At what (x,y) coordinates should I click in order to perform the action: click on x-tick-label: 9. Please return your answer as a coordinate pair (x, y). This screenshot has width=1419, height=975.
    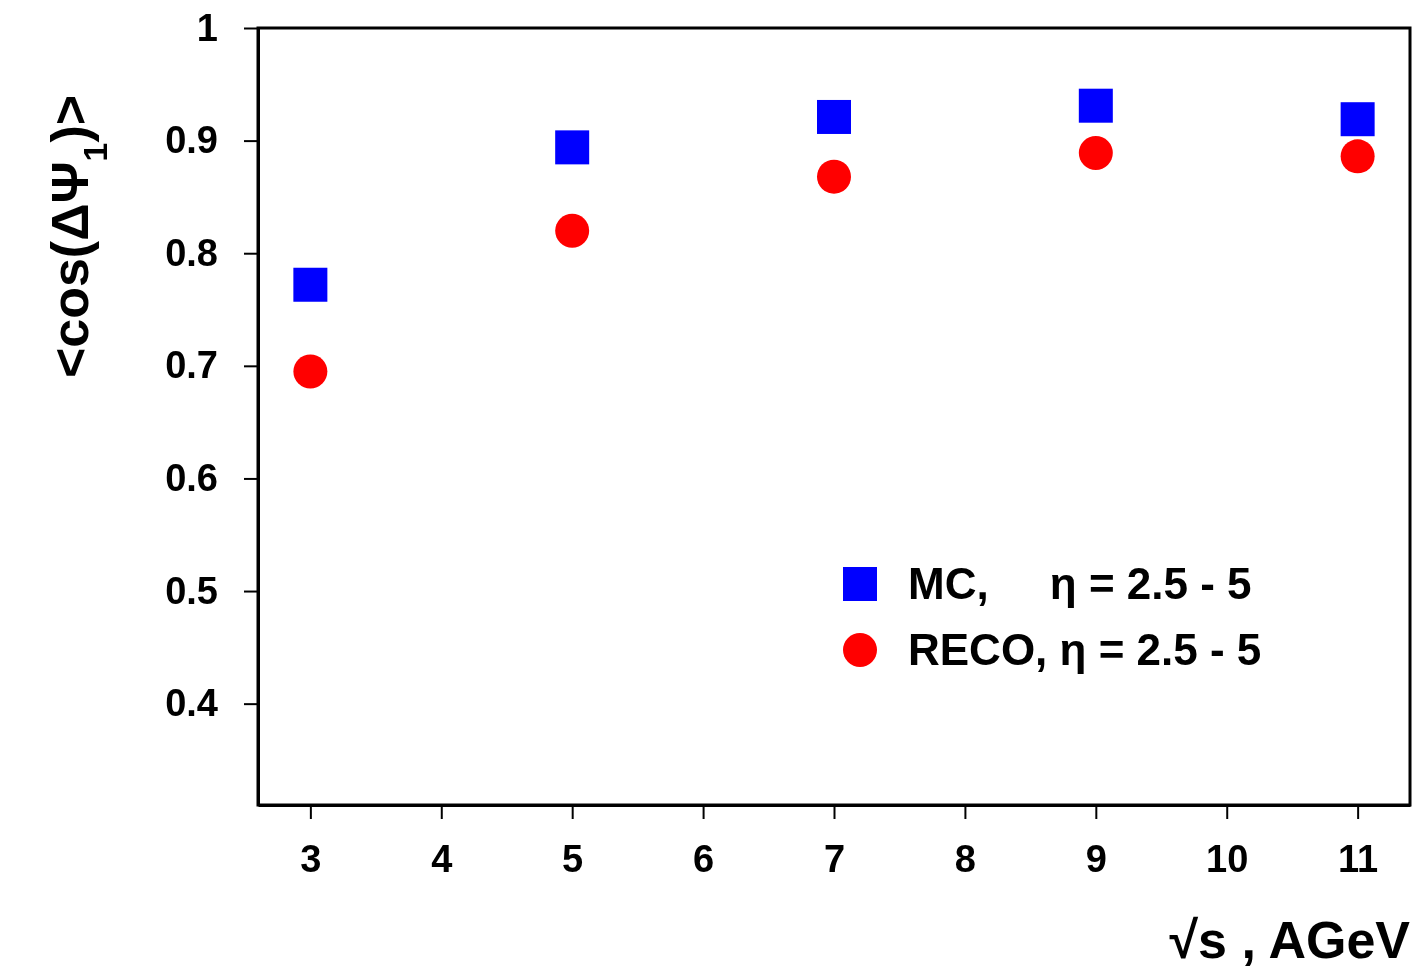
    Looking at the image, I should click on (1096, 858).